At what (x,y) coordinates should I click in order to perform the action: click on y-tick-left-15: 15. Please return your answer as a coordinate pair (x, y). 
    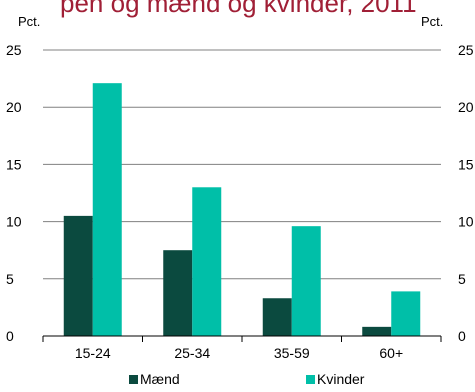
    Looking at the image, I should click on (14, 164).